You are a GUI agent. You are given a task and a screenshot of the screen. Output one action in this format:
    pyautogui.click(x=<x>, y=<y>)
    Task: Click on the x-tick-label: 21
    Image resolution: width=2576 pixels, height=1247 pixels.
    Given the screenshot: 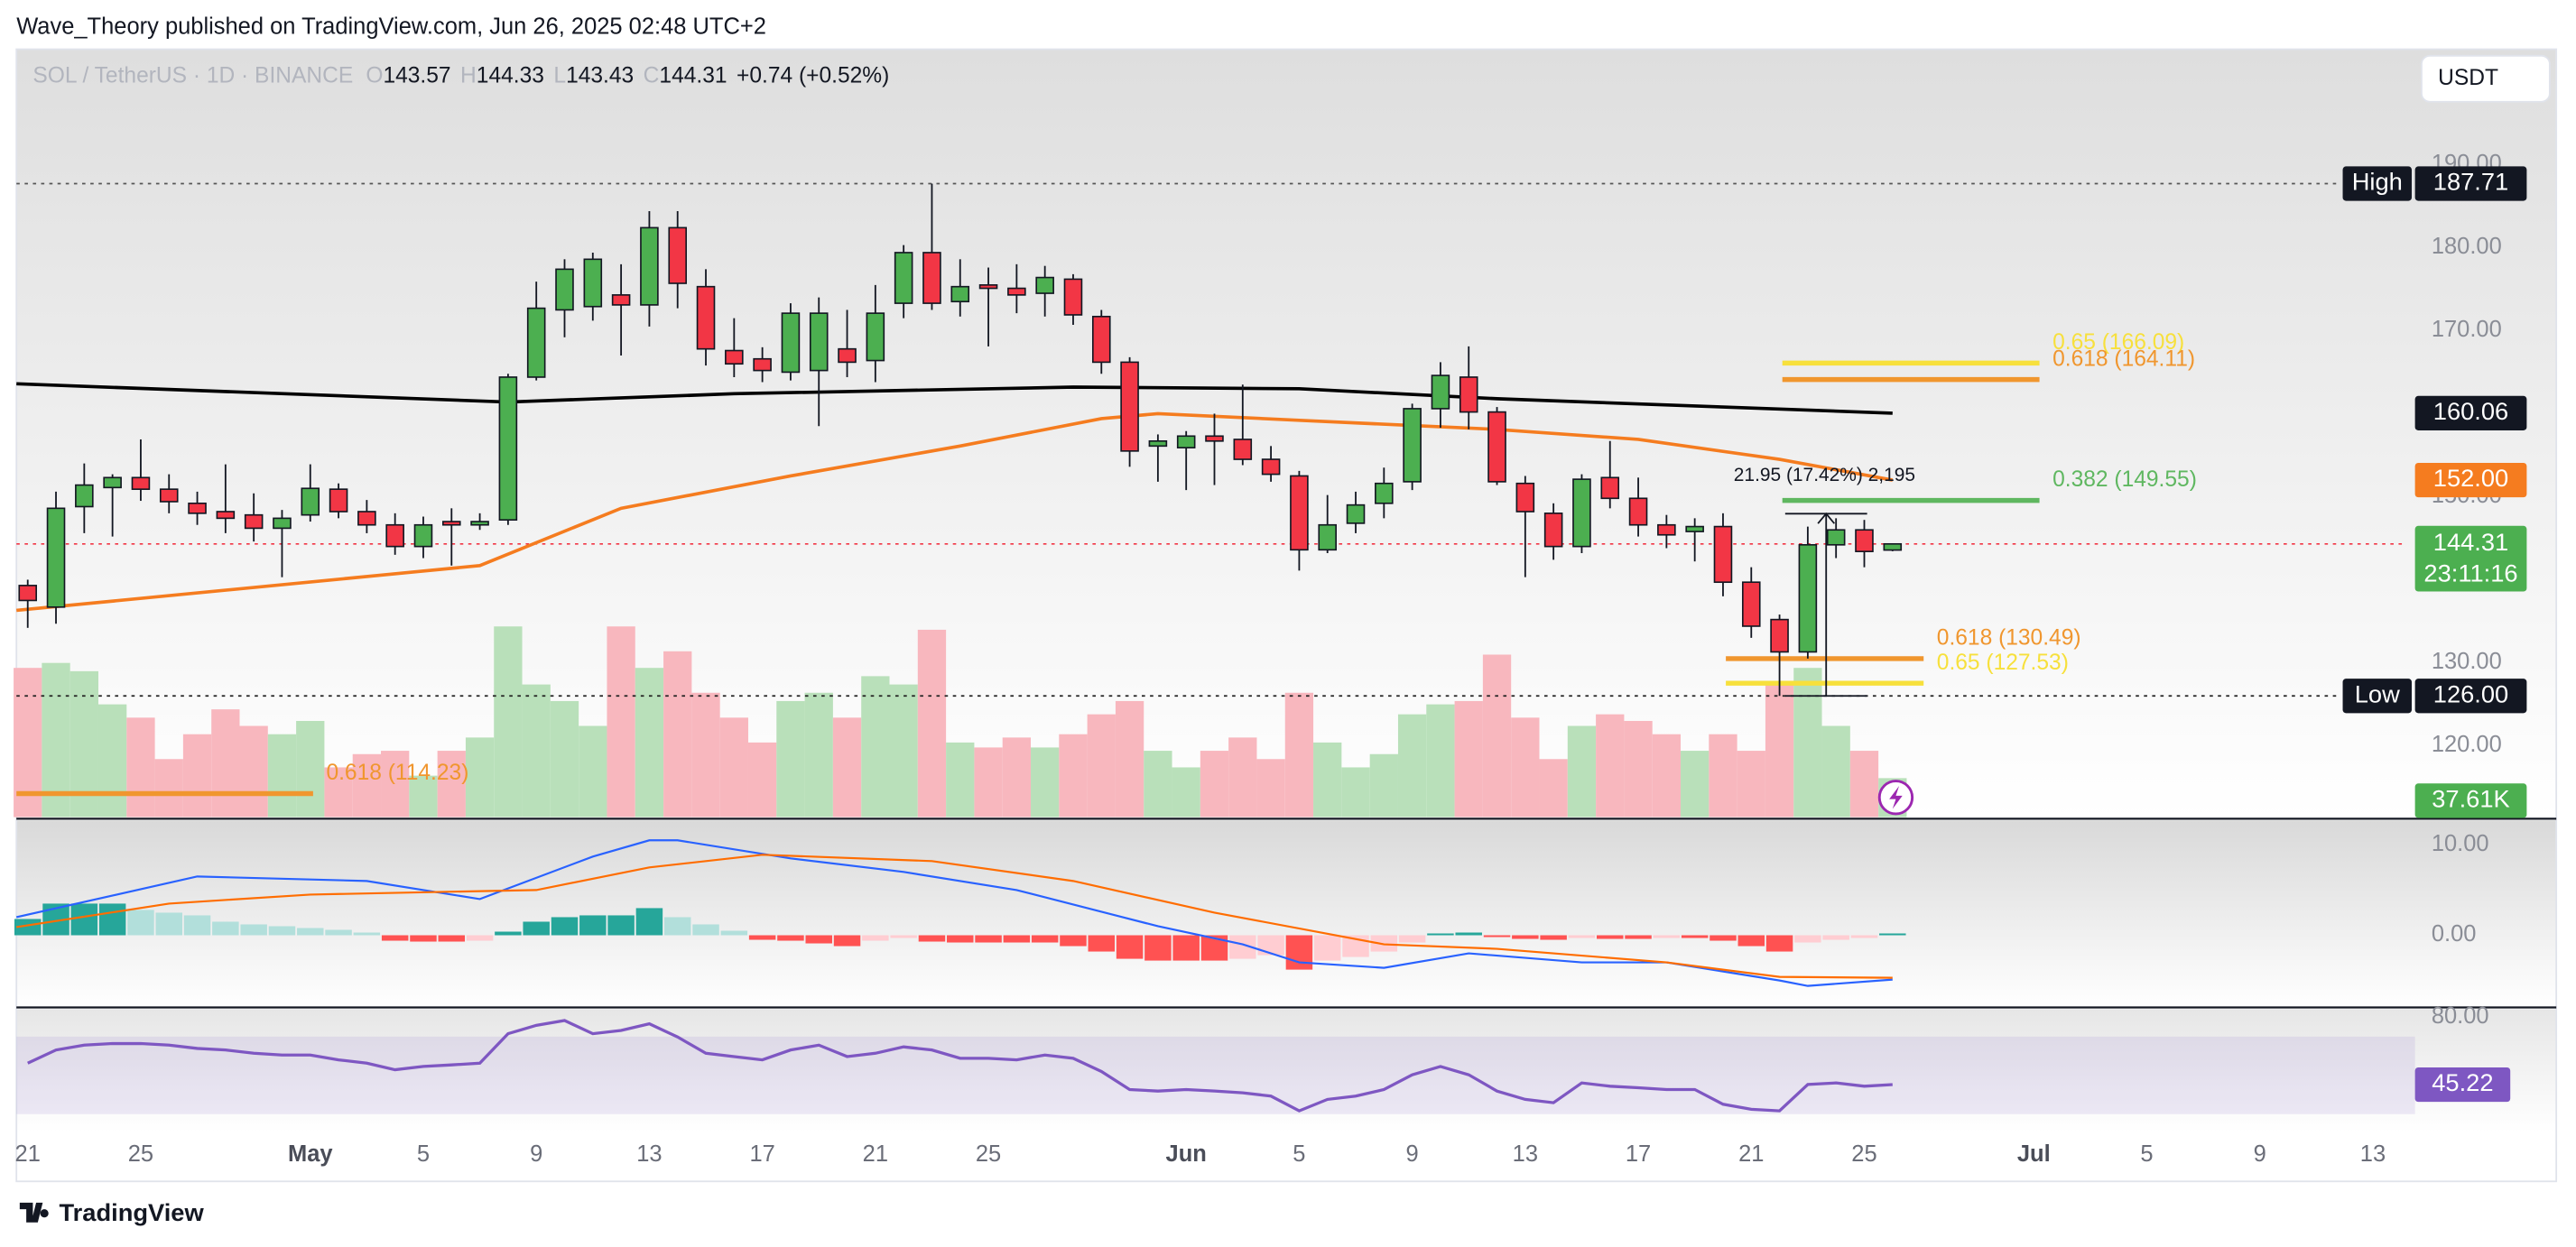 What is the action you would take?
    pyautogui.click(x=28, y=1154)
    